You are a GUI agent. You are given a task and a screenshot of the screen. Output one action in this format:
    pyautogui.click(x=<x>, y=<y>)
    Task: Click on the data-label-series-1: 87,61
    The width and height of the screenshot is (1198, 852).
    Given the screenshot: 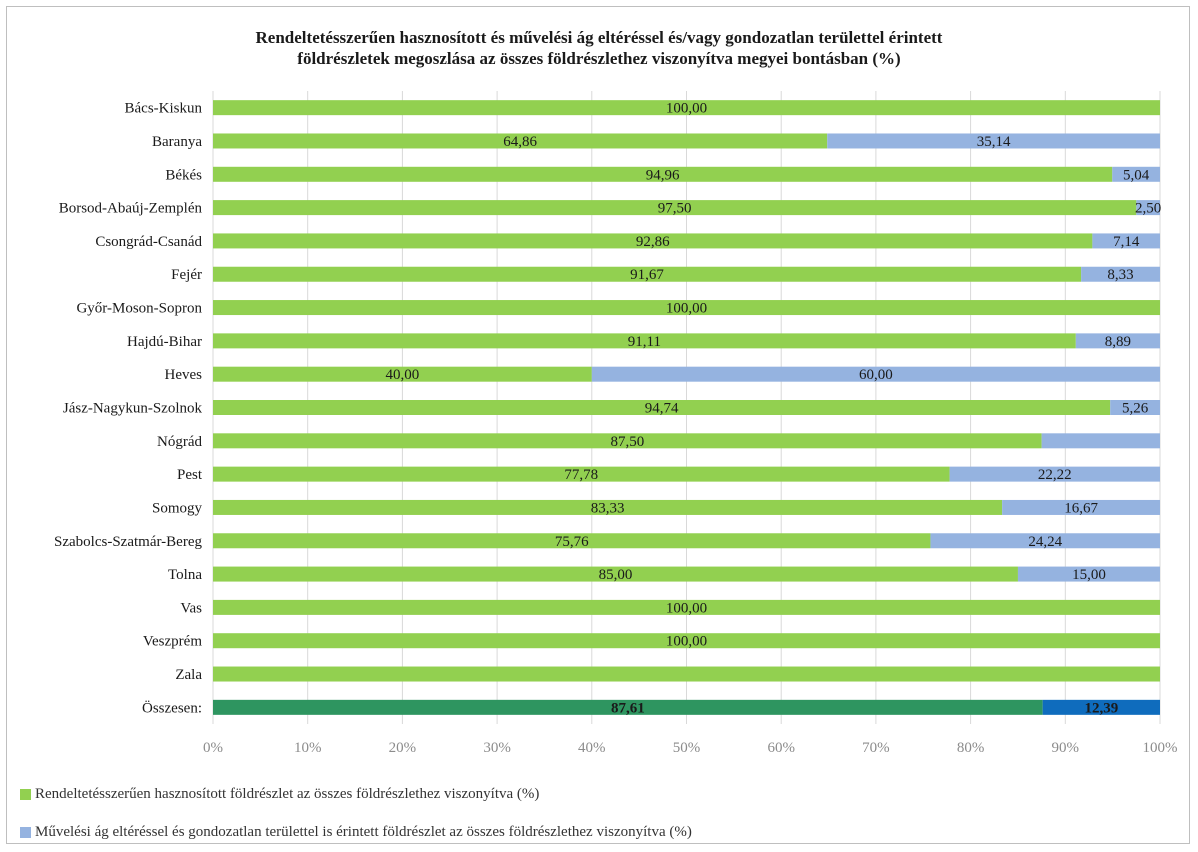 What is the action you would take?
    pyautogui.click(x=628, y=708)
    